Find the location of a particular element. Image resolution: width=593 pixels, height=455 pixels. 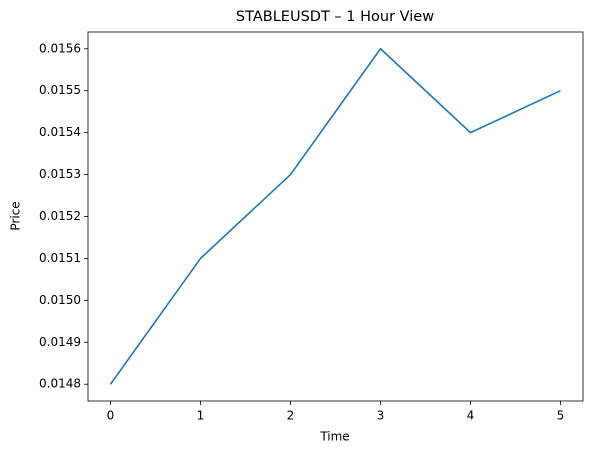

y-tick-label: 0.0148 is located at coordinates (60, 384).